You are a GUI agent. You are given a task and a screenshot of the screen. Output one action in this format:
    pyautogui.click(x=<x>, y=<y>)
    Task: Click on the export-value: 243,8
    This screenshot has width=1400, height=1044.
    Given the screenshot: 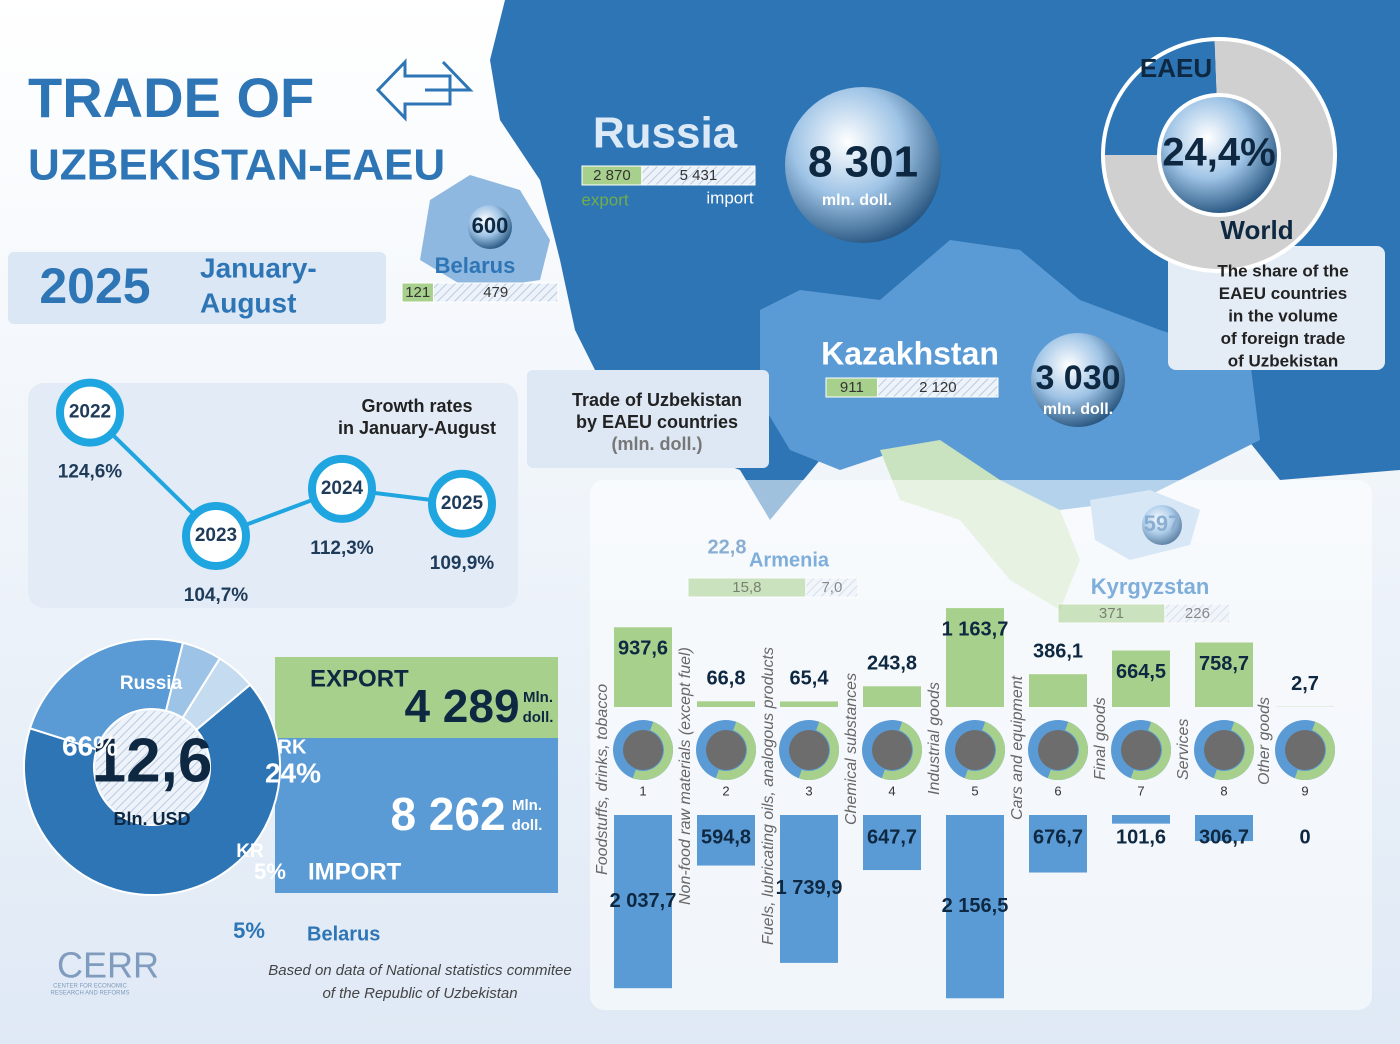 What is the action you would take?
    pyautogui.click(x=892, y=664)
    